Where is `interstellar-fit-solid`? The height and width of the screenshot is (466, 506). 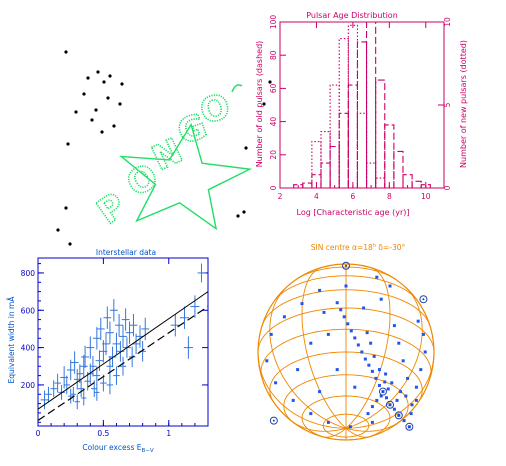
interstellar-fit-solid is located at coordinates (123, 350).